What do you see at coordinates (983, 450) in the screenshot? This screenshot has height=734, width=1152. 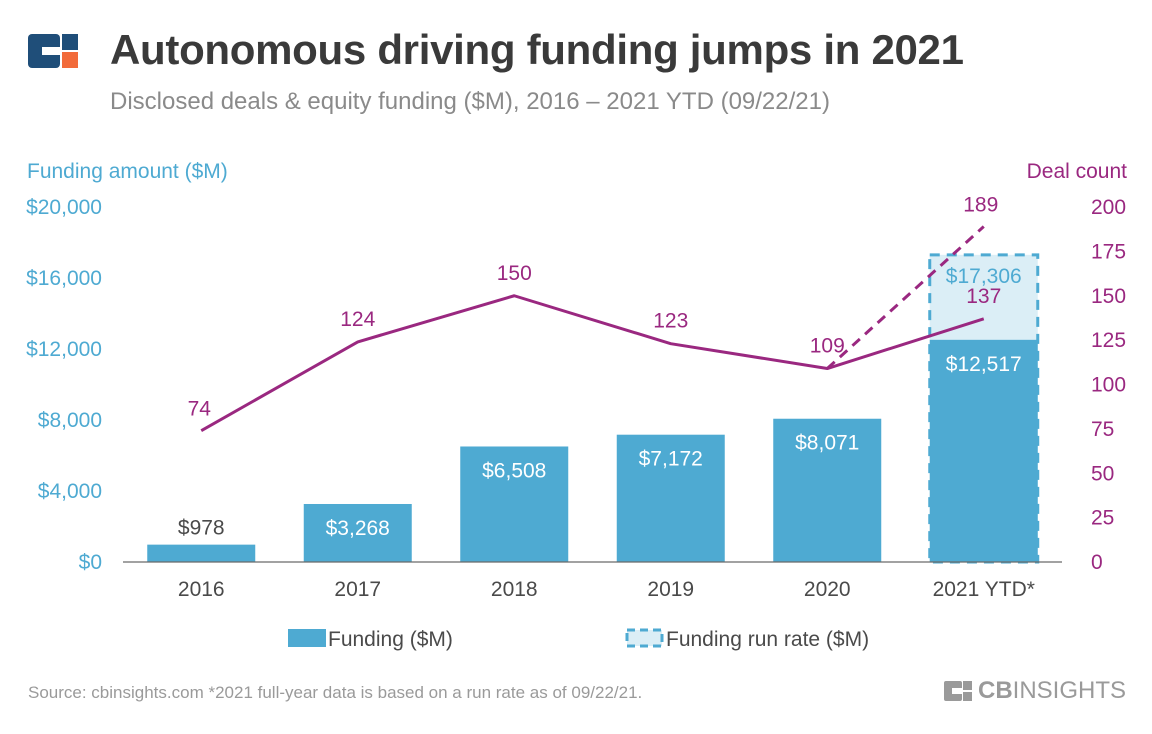 I see `funding-bar-2021-ytd` at bounding box center [983, 450].